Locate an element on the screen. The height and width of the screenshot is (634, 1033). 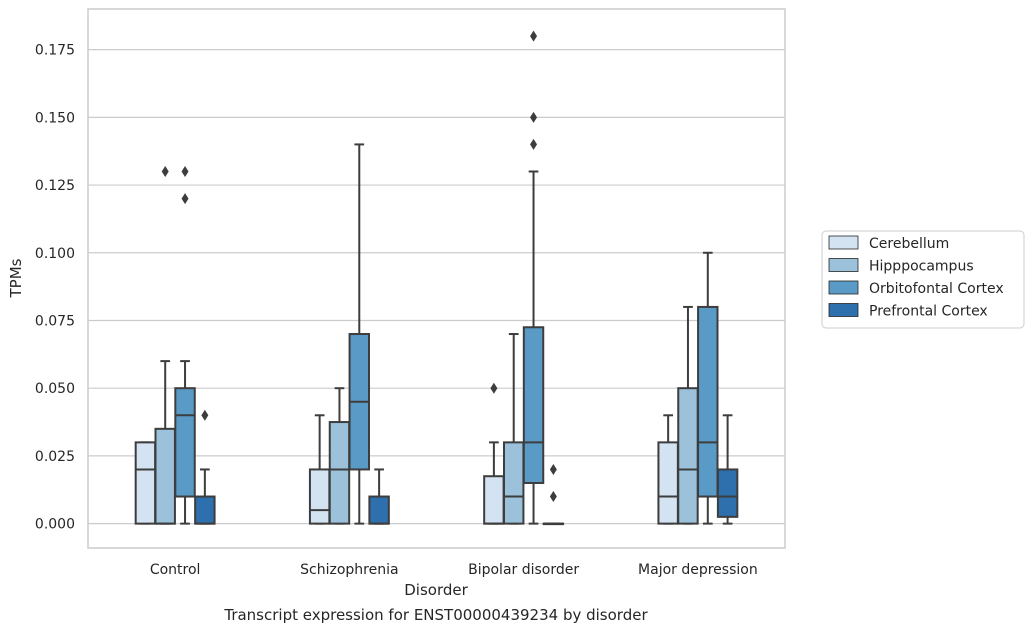
y-tick-label: 0.100 is located at coordinates (55, 254).